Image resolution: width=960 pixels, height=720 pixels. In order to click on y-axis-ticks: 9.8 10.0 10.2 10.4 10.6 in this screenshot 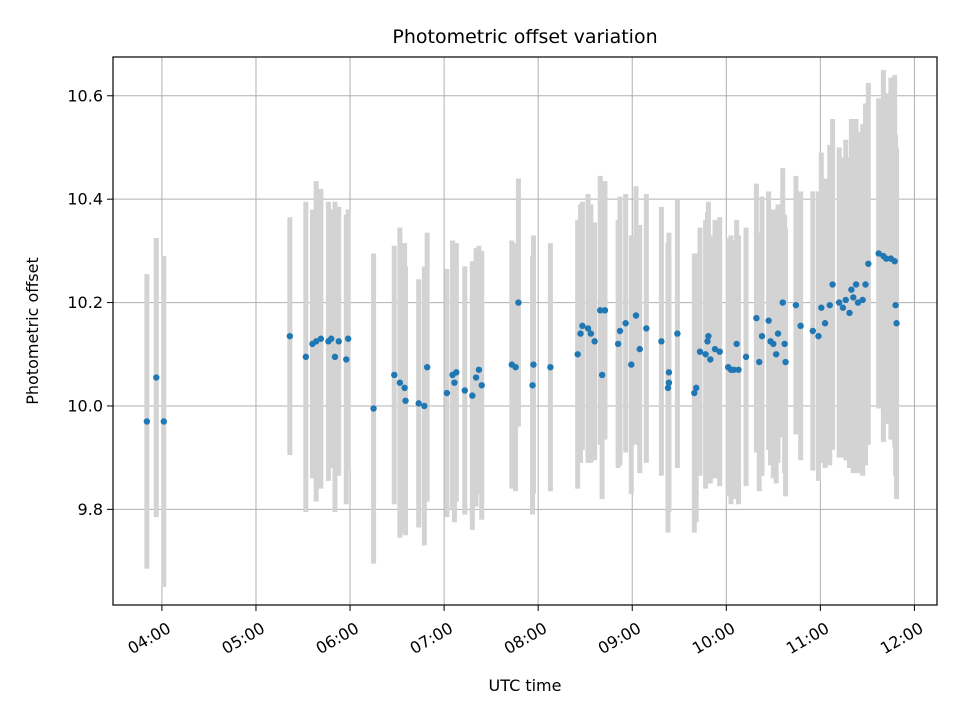, I will do `click(90, 302)`.